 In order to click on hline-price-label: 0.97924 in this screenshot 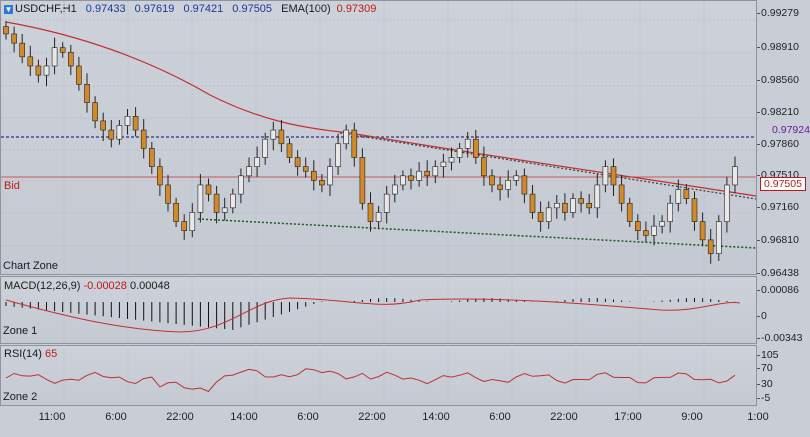, I will do `click(791, 130)`.